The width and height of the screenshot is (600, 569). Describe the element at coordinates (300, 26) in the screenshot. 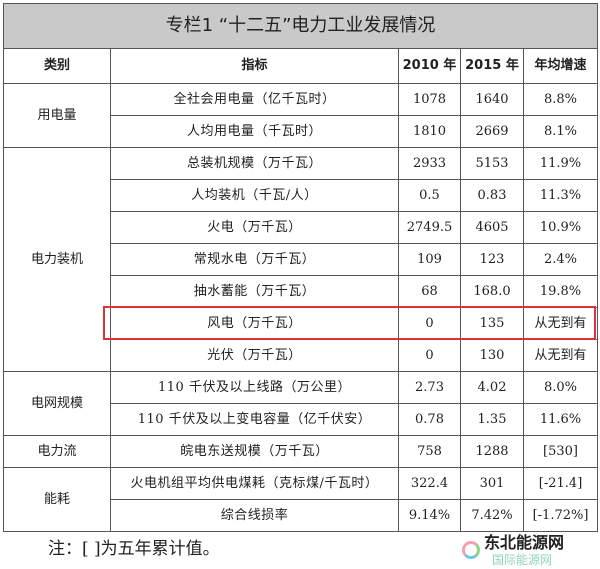

I see `table-title: 专栏1 “十二五”电力工业发展情况` at that location.